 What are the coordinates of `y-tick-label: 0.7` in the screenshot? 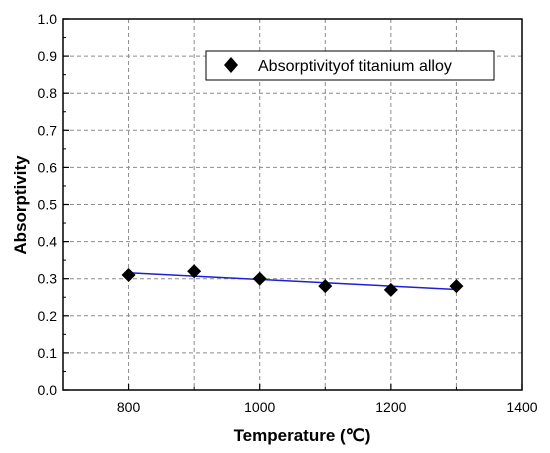 It's located at (48, 130).